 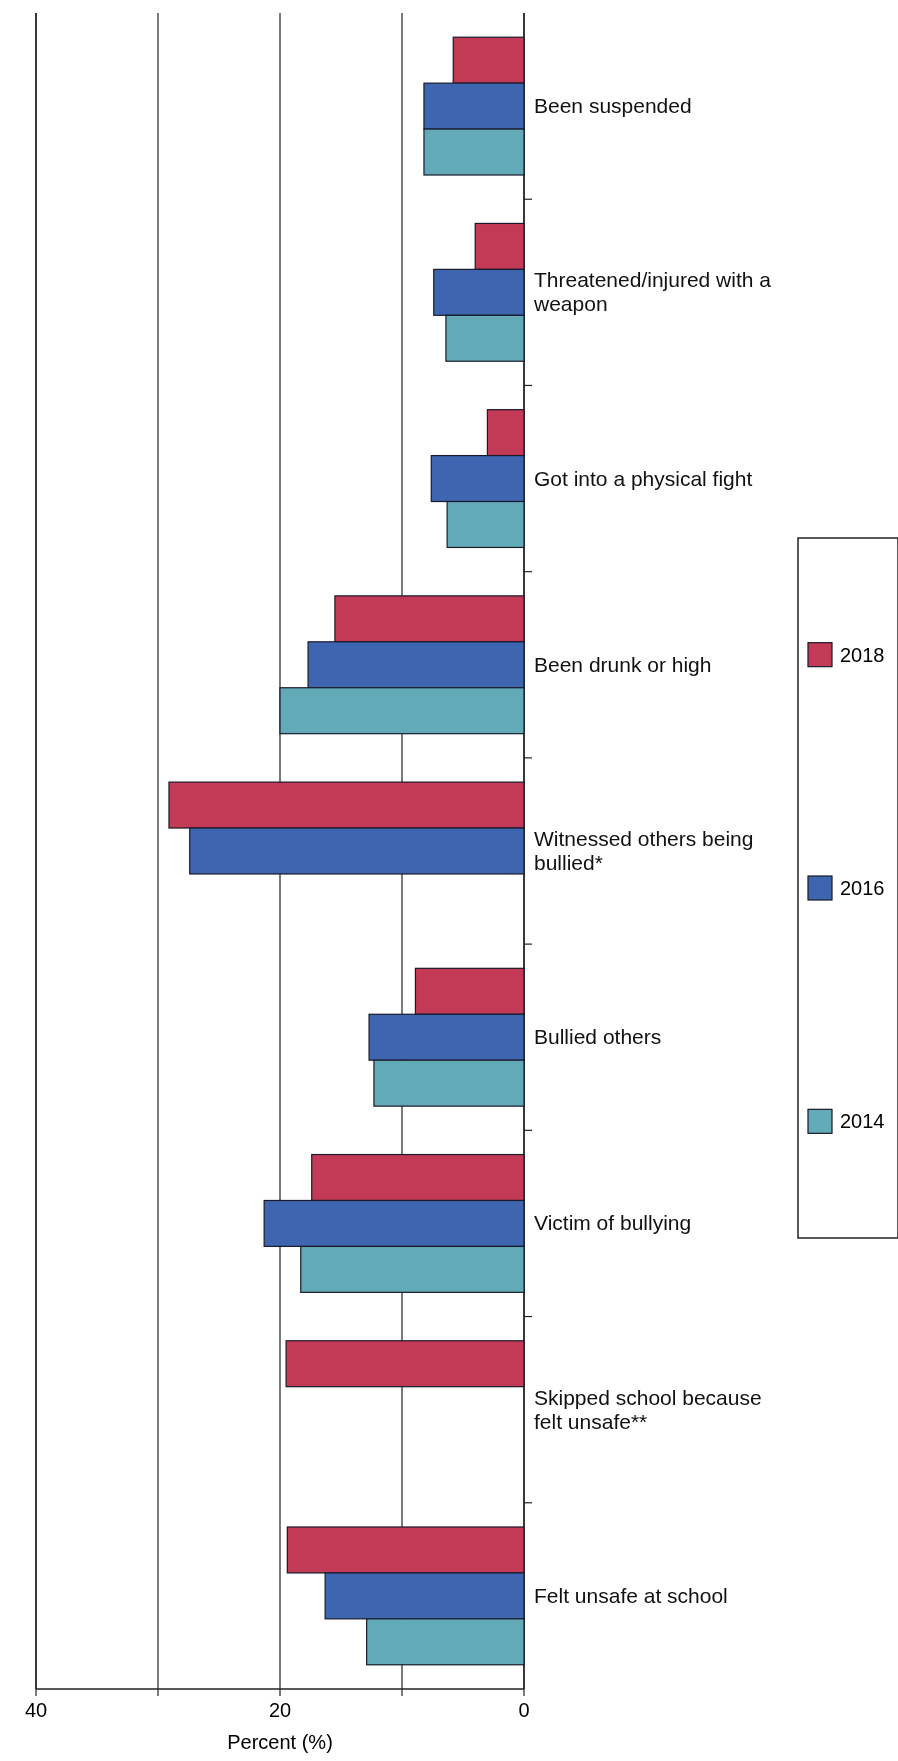 What do you see at coordinates (643, 478) in the screenshot?
I see `y-tick-label: Got into a physical fight` at bounding box center [643, 478].